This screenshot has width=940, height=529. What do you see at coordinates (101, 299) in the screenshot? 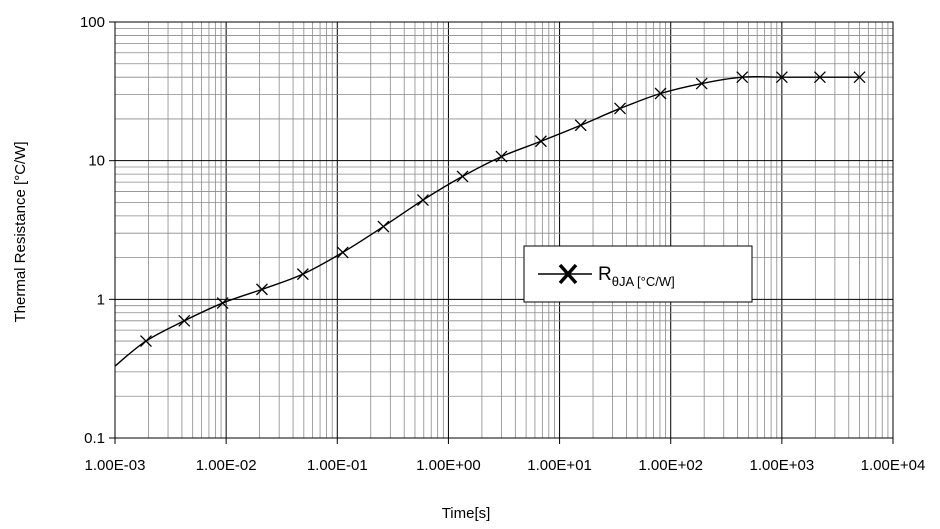
I see `y-tick-label: 1` at bounding box center [101, 299].